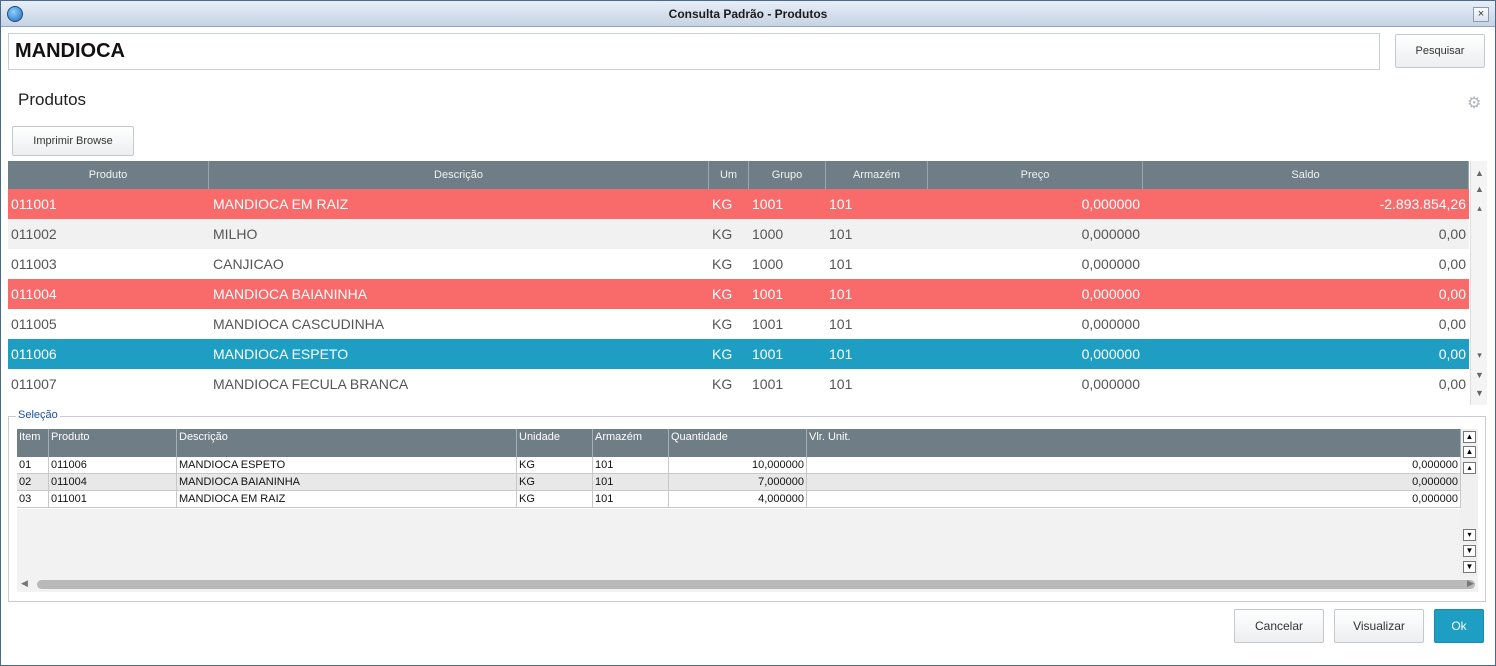  Describe the element at coordinates (459, 175) in the screenshot. I see `column-header-descricao: Descrição` at that location.